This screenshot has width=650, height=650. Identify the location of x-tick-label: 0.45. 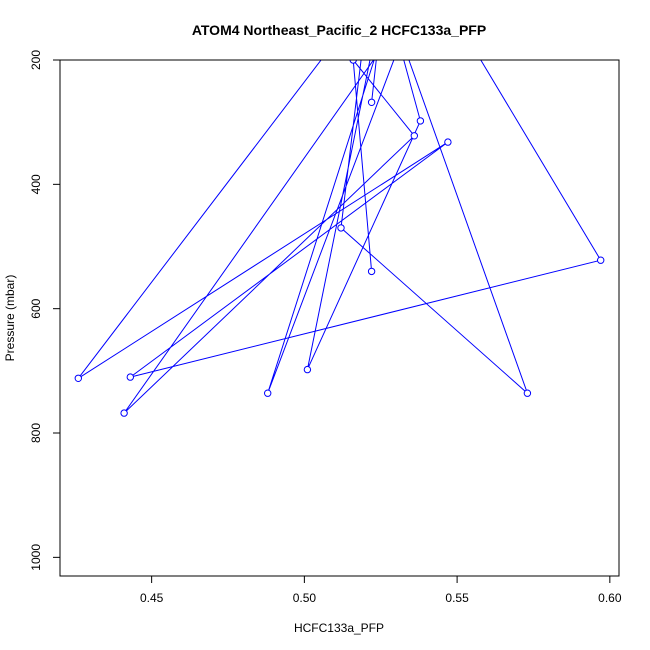
(152, 598).